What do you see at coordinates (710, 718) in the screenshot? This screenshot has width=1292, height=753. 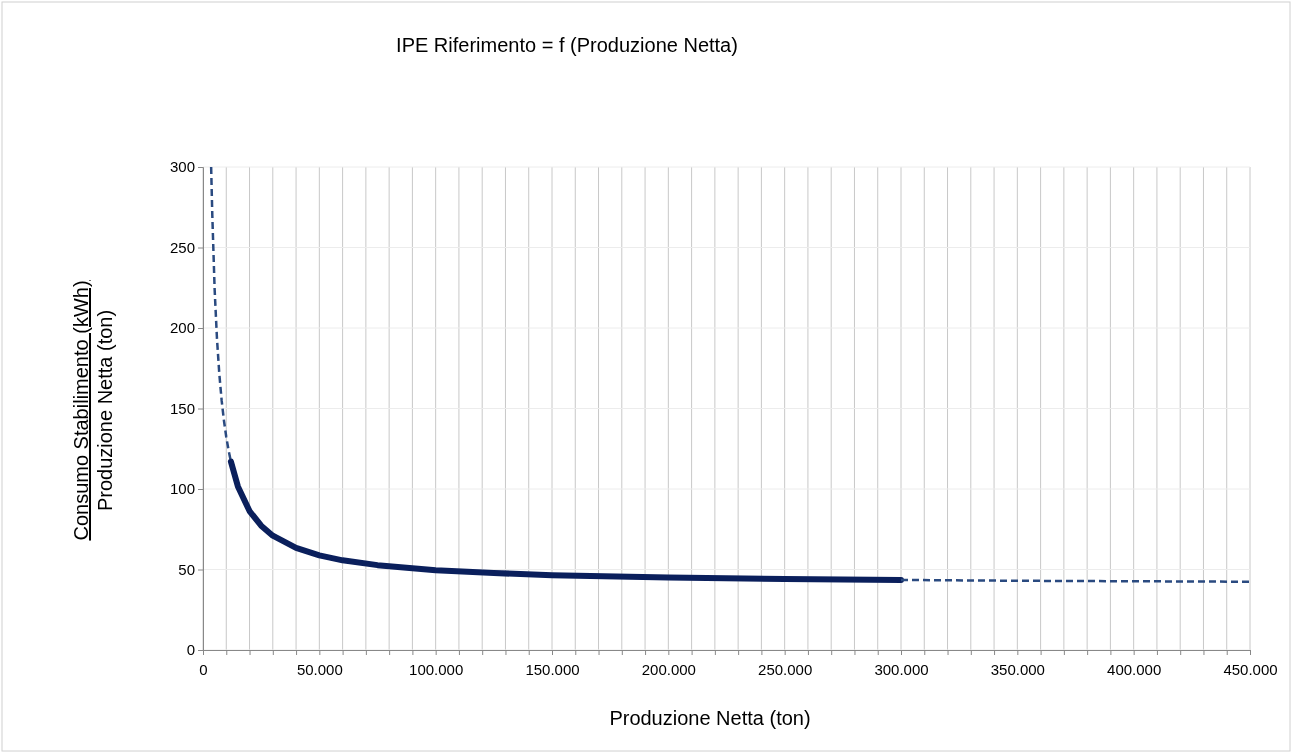 I see `x-axis-title: Produzione Netta (ton)` at bounding box center [710, 718].